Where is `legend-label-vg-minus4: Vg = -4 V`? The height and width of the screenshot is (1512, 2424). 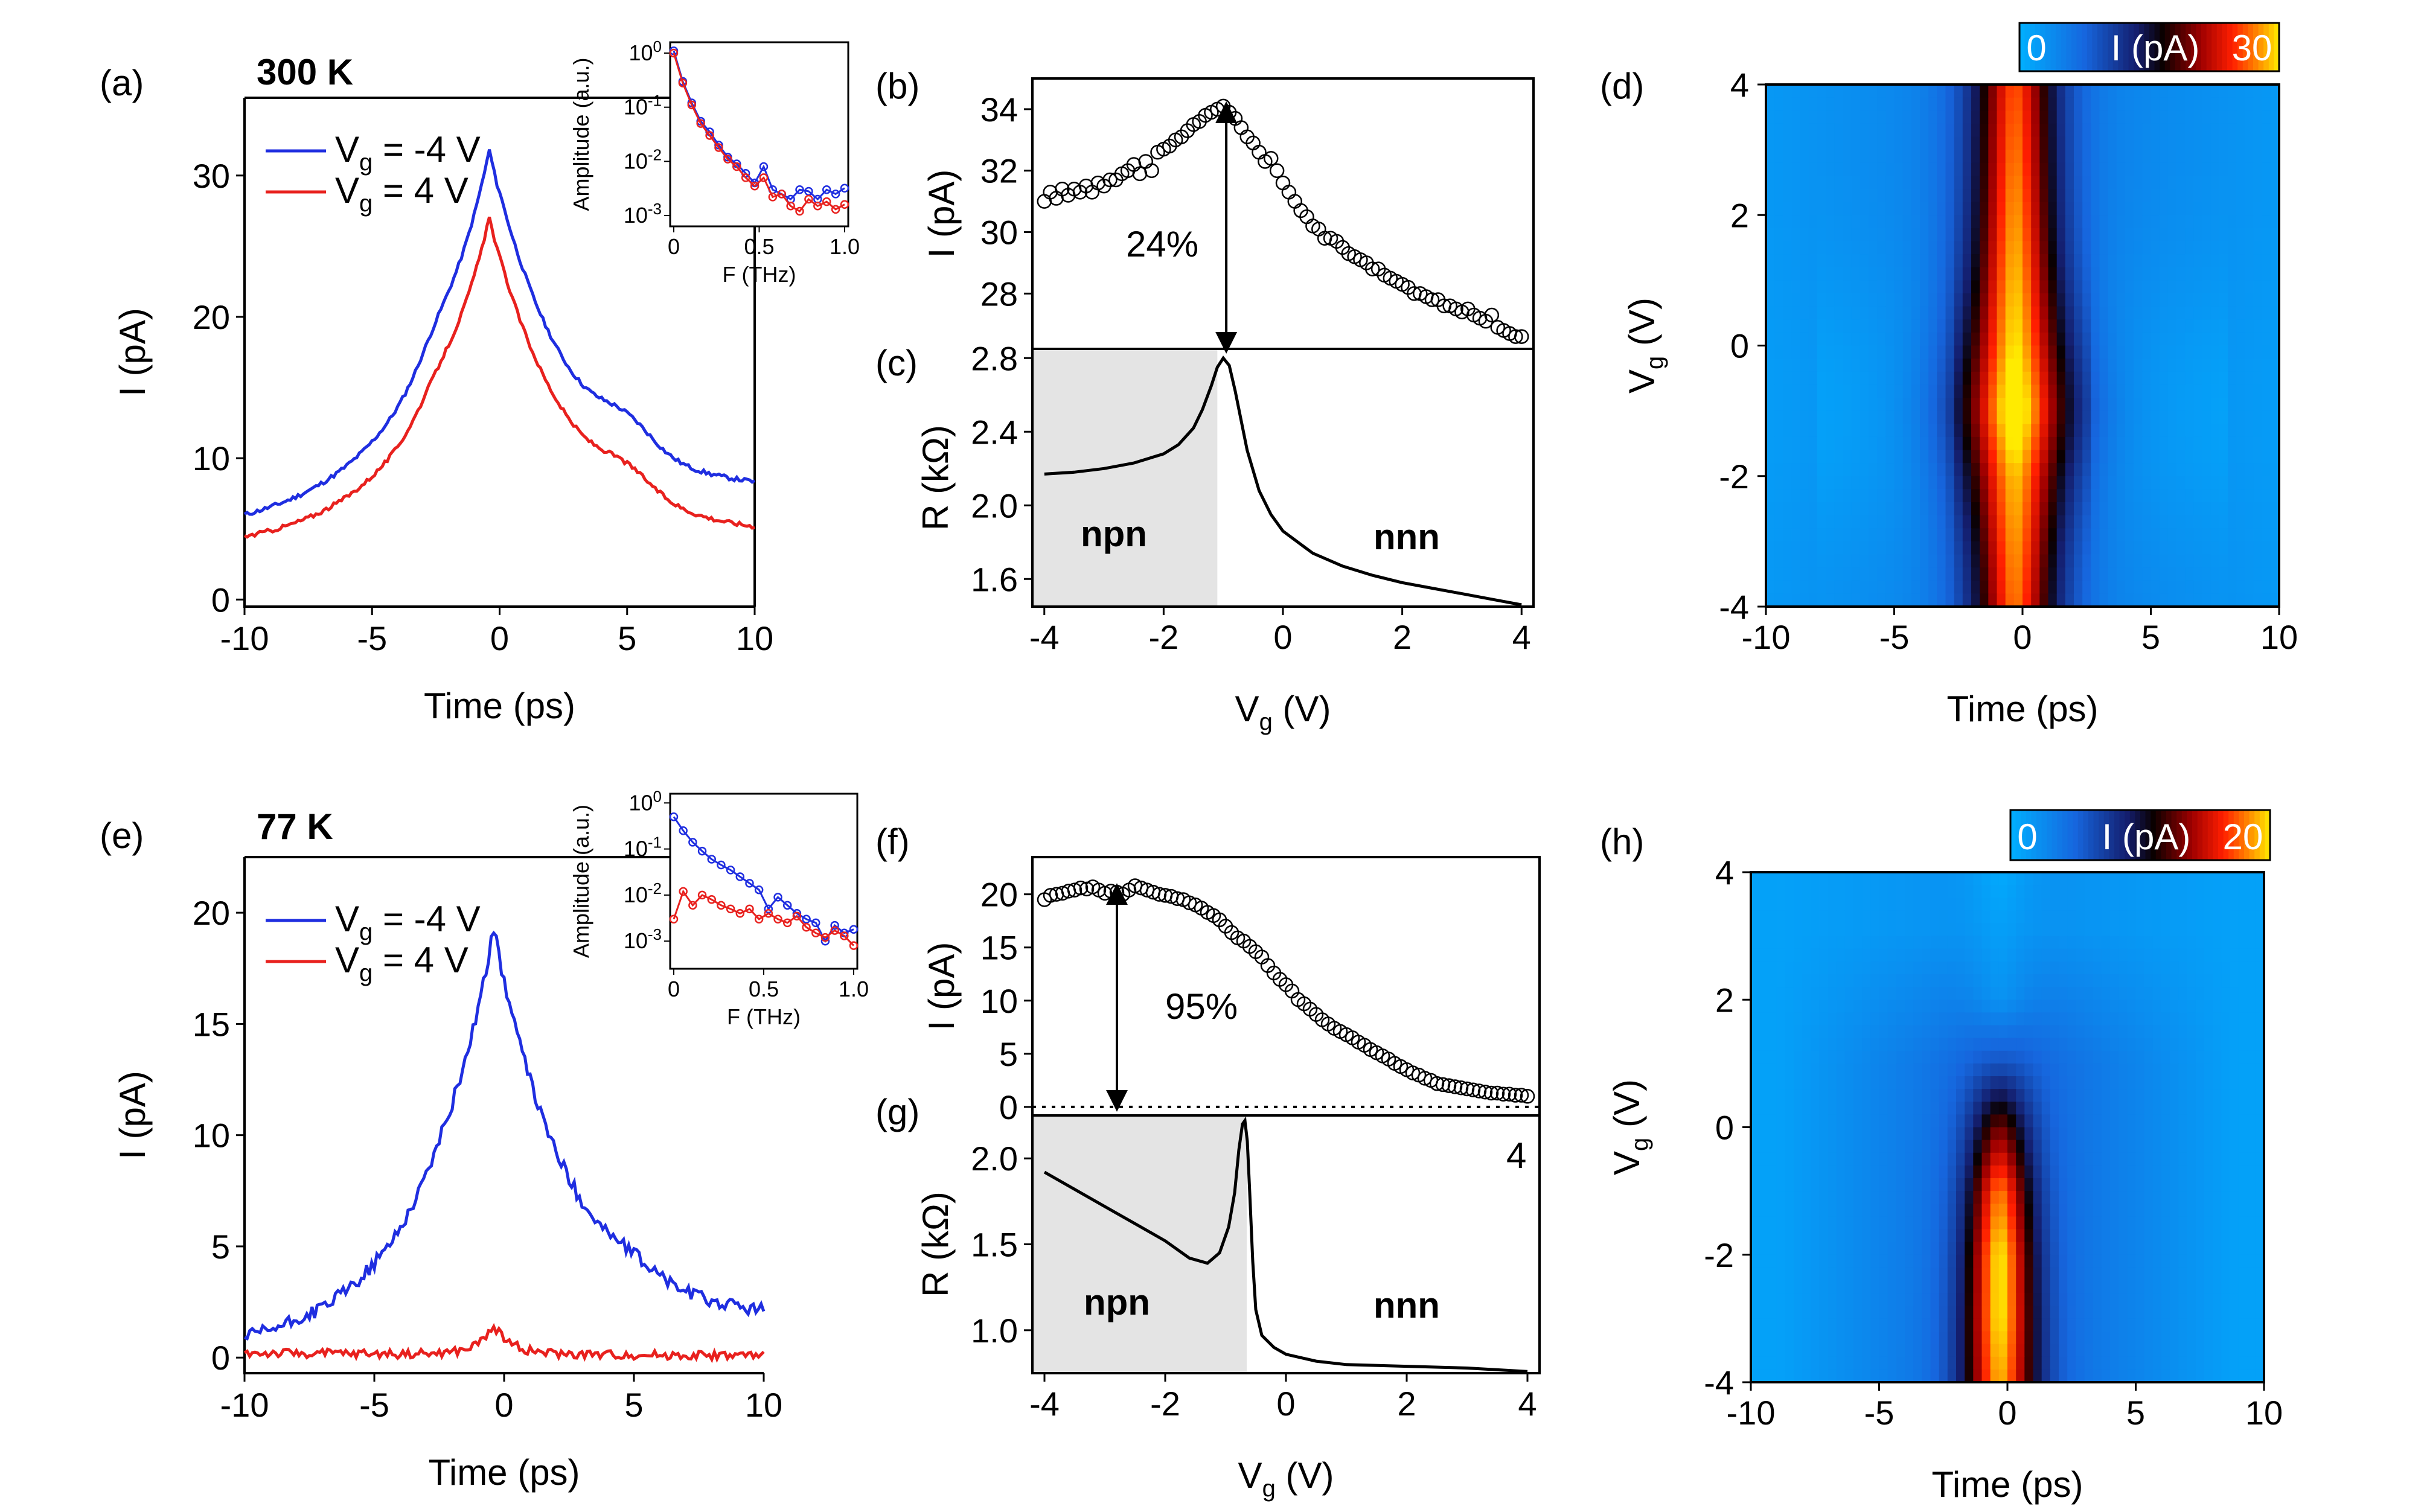
legend-label-vg-minus4: Vg = -4 V is located at coordinates (408, 152).